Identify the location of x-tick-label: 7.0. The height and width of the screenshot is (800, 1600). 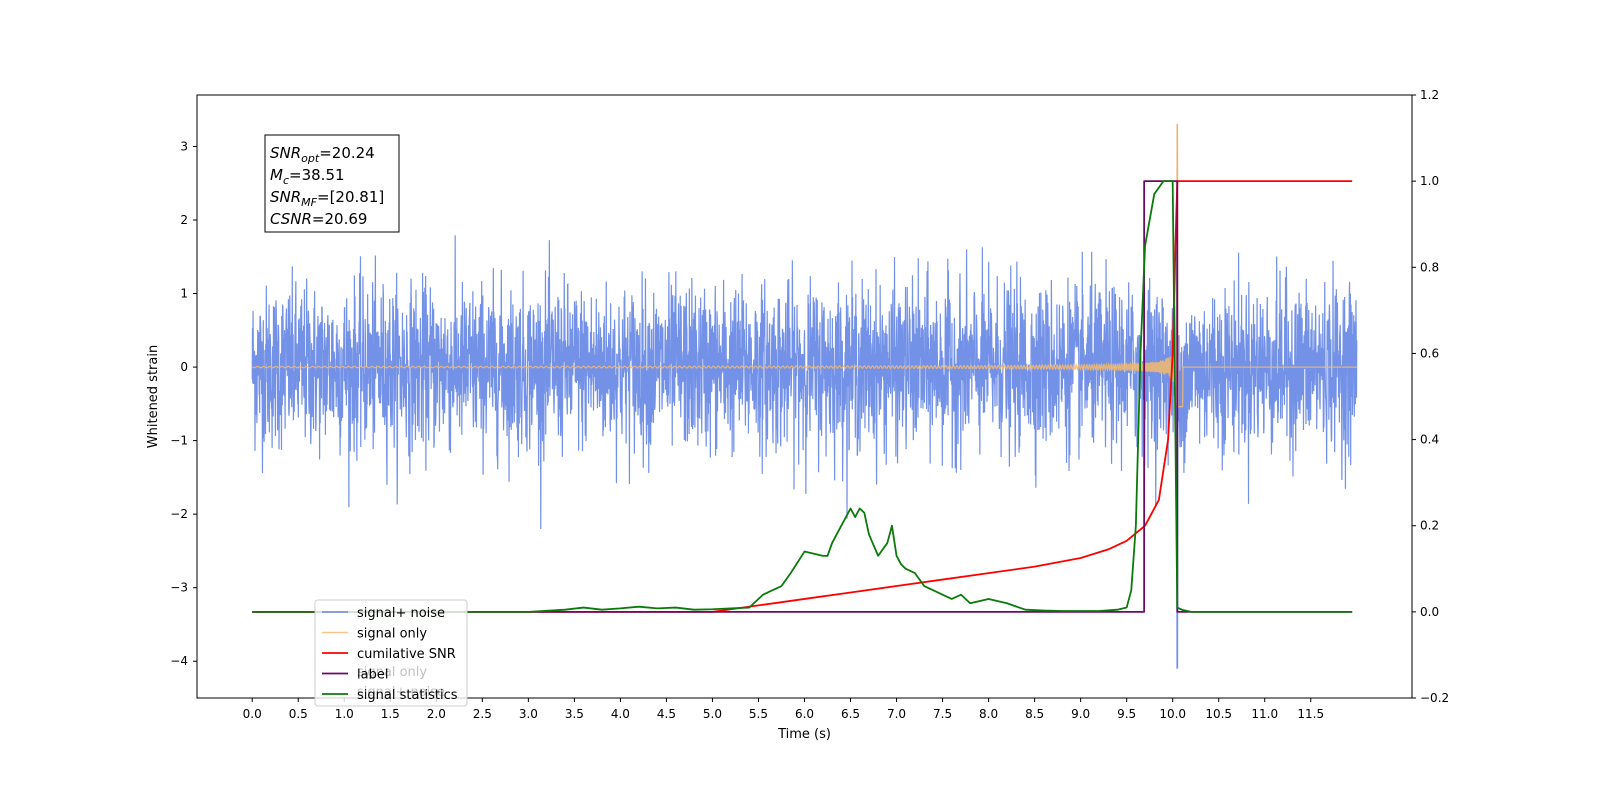
(896, 714).